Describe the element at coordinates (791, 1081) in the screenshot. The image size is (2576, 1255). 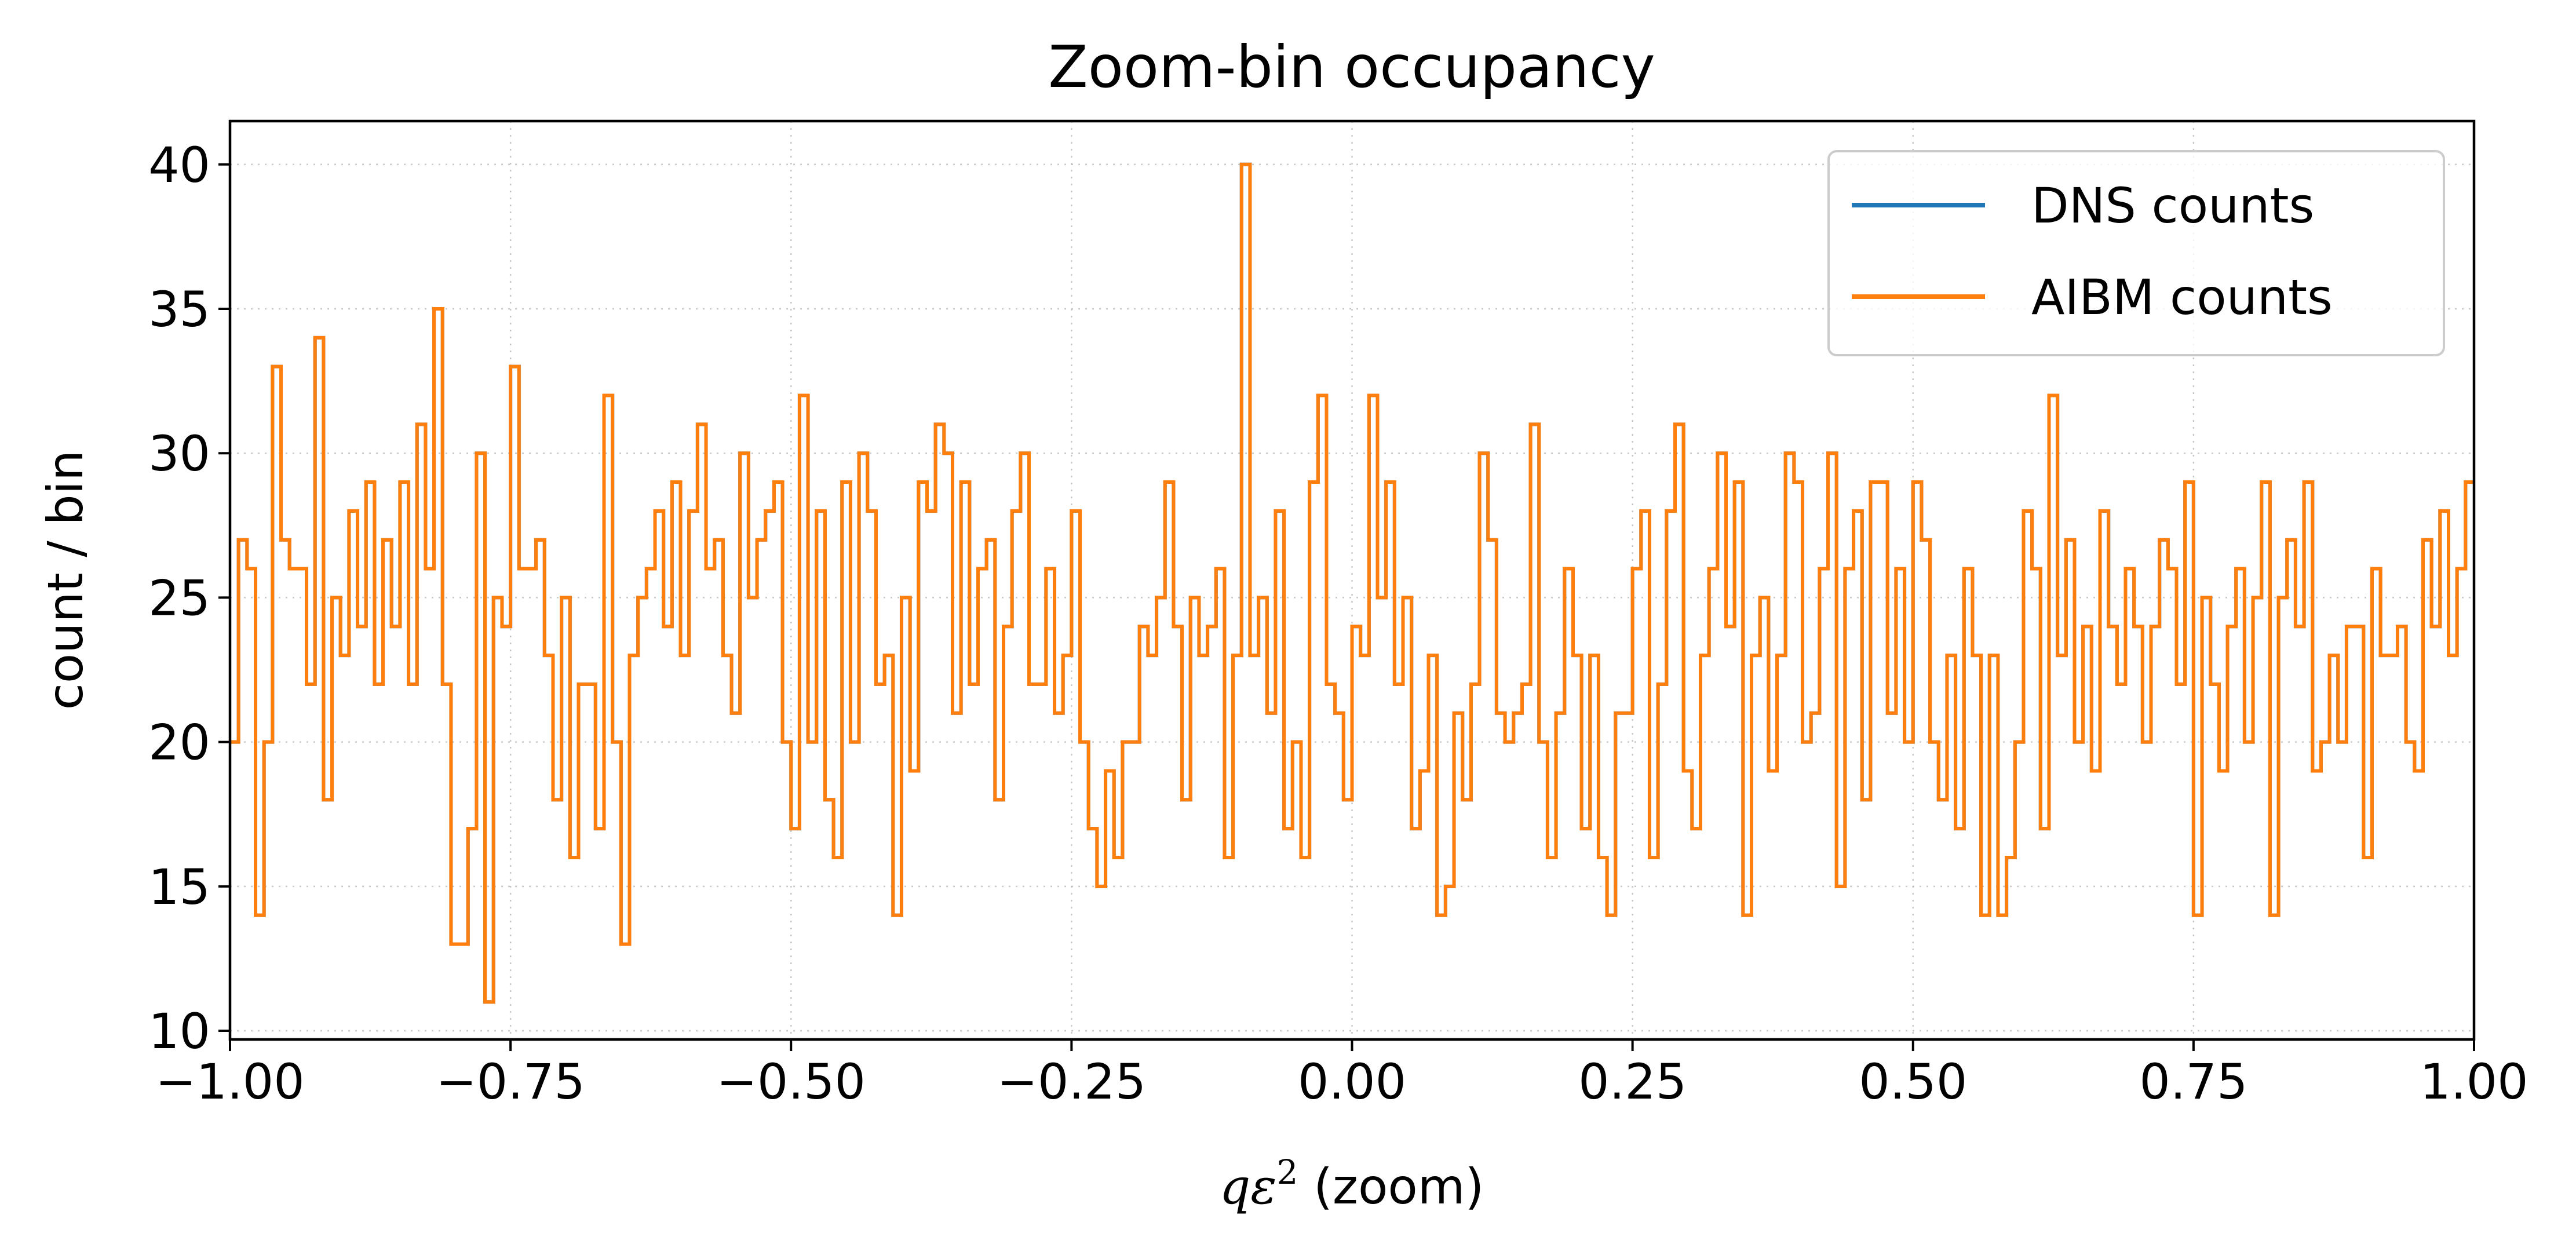
I see `x-tick-label: −0.50` at that location.